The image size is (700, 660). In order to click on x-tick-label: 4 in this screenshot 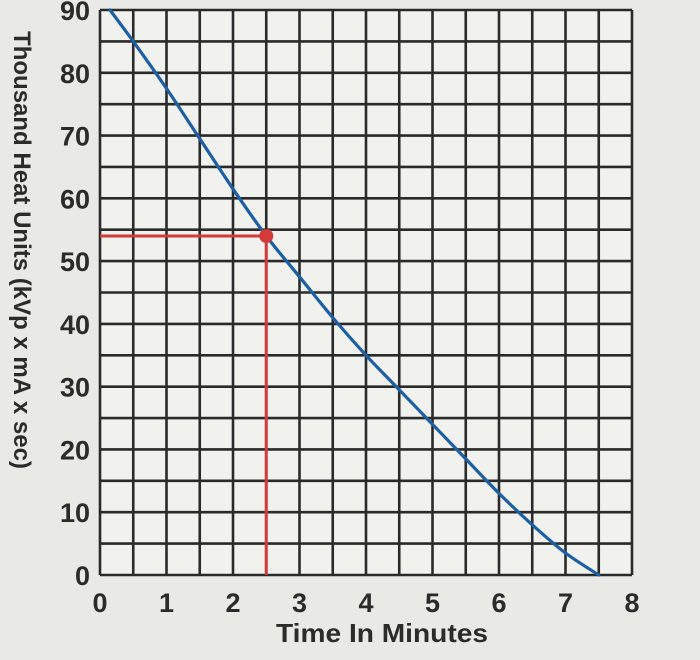, I will do `click(365, 603)`.